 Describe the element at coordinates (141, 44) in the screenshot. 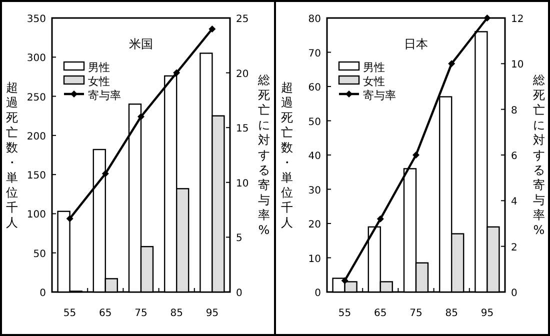

I see `text: 米国` at that location.